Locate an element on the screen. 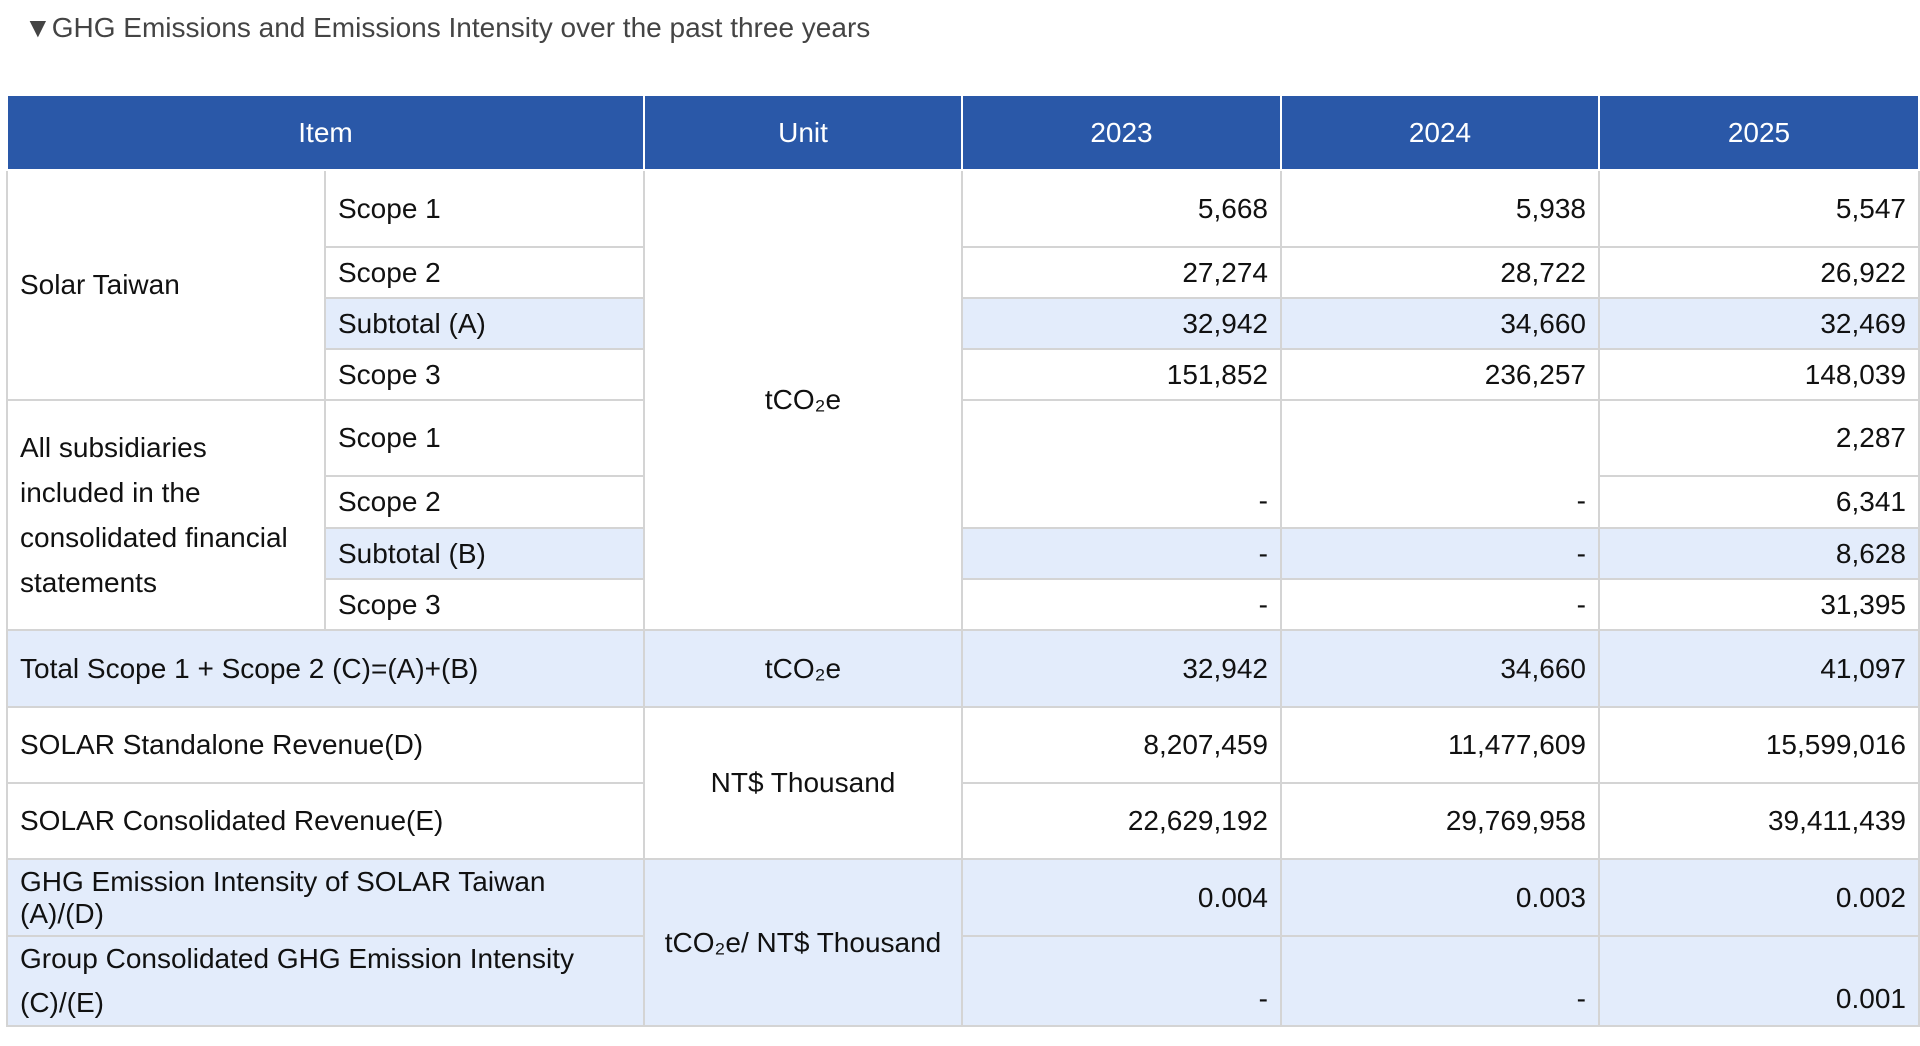 The width and height of the screenshot is (1920, 1046). item: Subtotal (B) is located at coordinates (484, 553).